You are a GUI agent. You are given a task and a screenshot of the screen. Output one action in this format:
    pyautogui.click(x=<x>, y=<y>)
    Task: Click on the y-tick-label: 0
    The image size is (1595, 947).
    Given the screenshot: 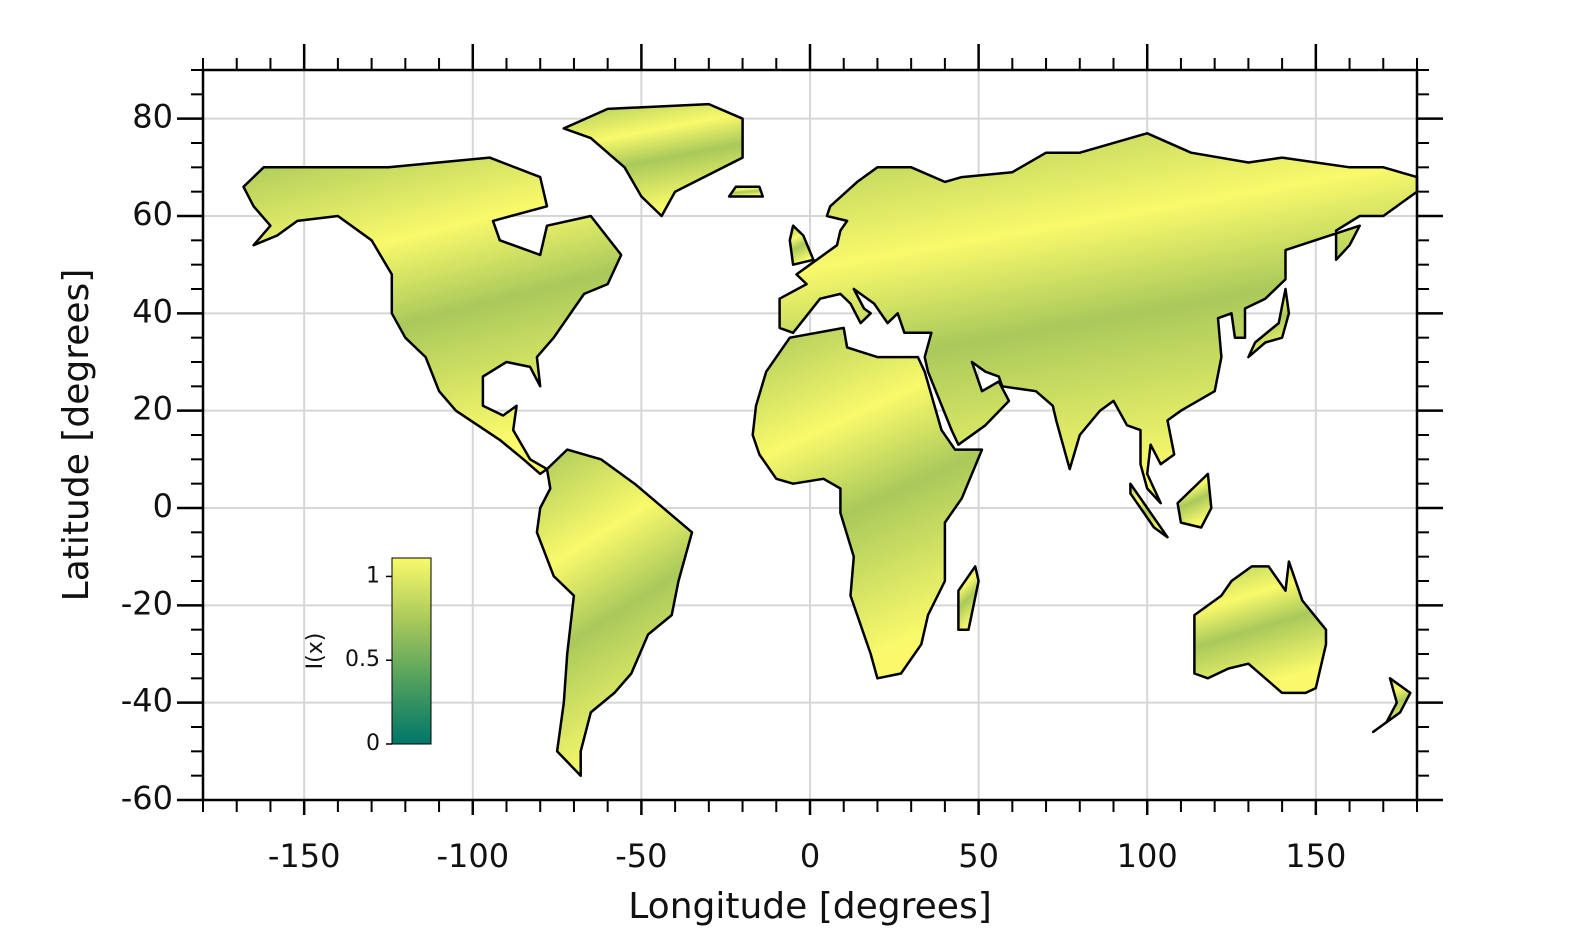 What is the action you would take?
    pyautogui.click(x=163, y=506)
    